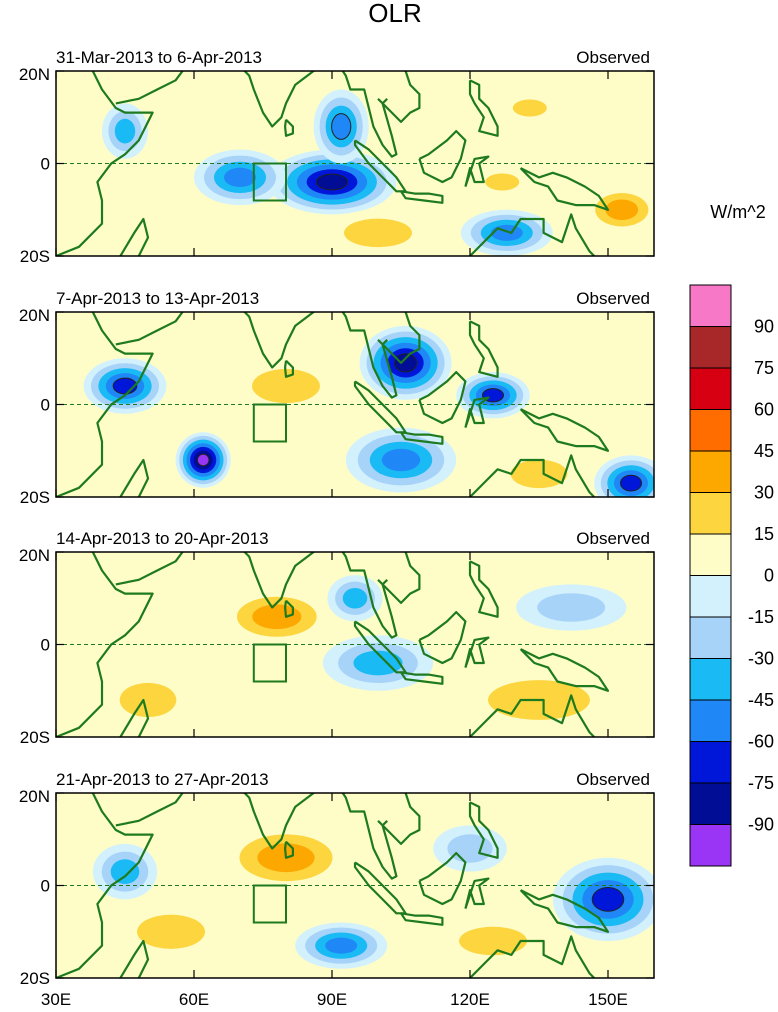 This screenshot has height=1012, width=778. Describe the element at coordinates (608, 999) in the screenshot. I see `x-tick-label: 150E` at that location.